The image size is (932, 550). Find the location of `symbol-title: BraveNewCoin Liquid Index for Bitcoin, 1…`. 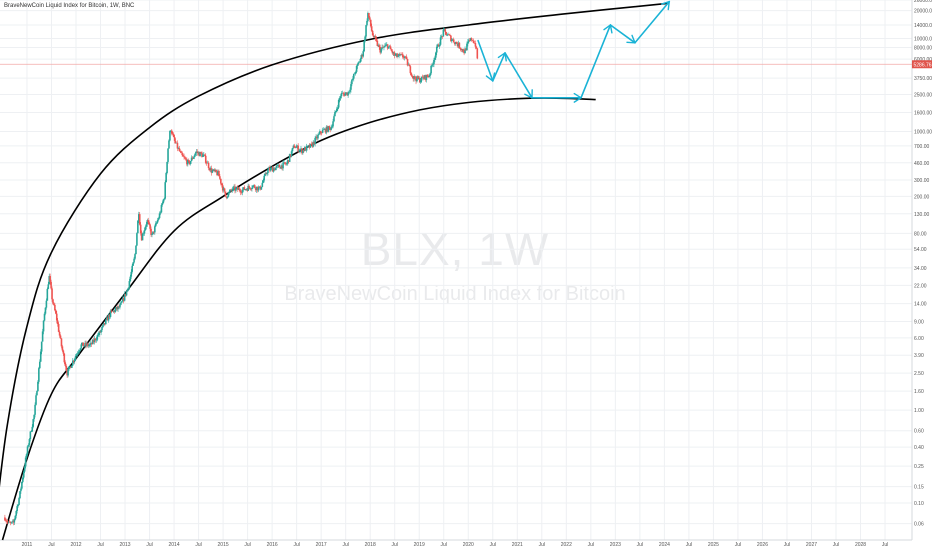

symbol-title: BraveNewCoin Liquid Index for Bitcoin, 1… is located at coordinates (69, 6).